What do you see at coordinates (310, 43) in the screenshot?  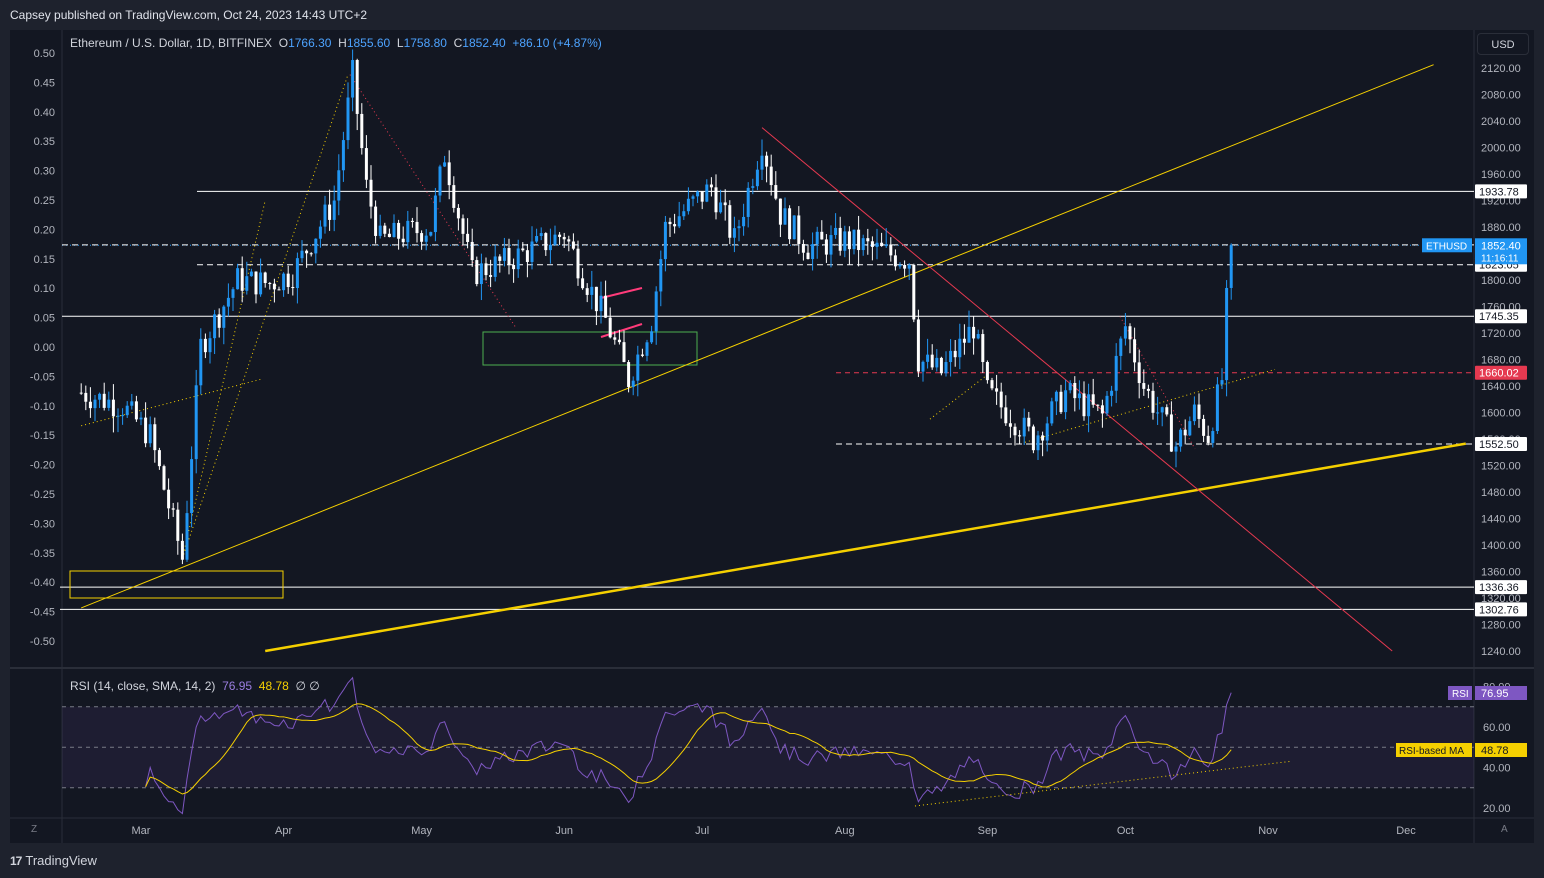 I see `open-value: 1766.30` at bounding box center [310, 43].